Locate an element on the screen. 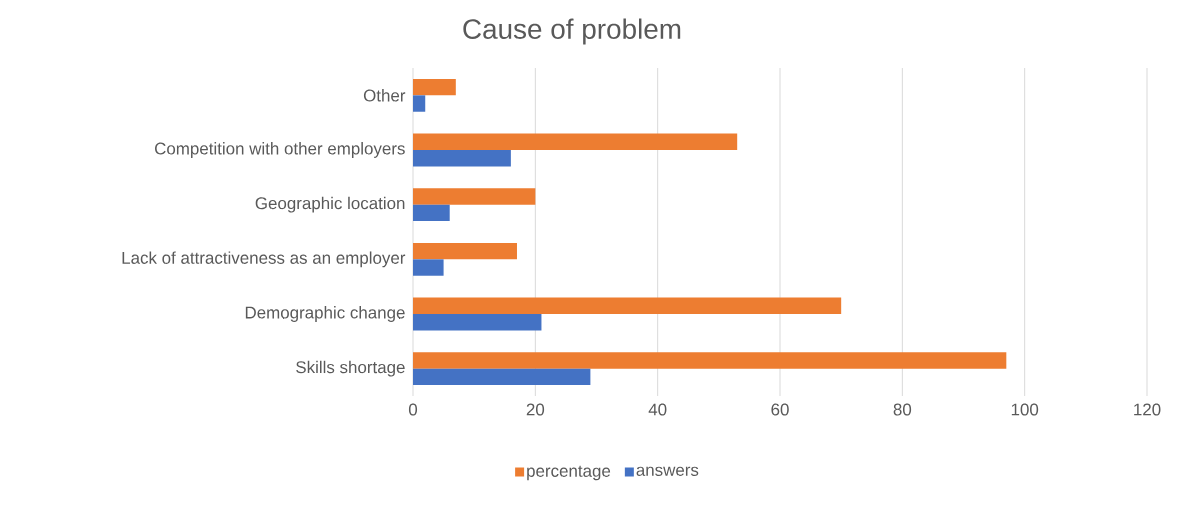  x-tick-label: 20 is located at coordinates (535, 409).